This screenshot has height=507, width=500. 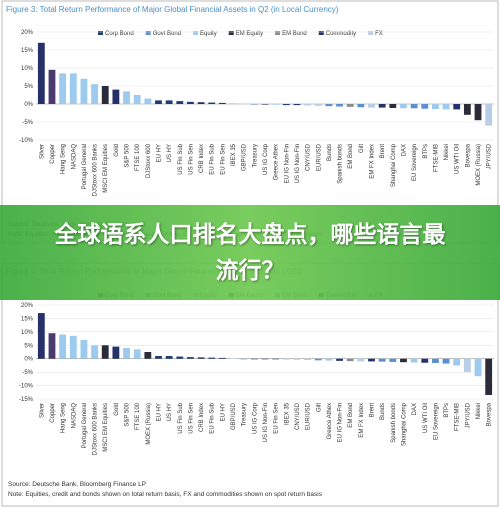 I want to click on x-tick-label: EM FX Index, so click(x=362, y=420).